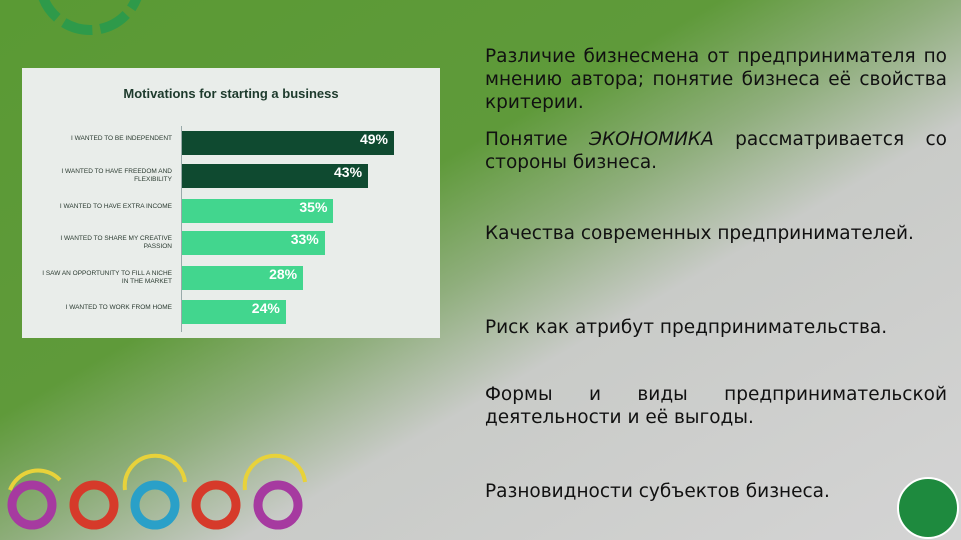 The width and height of the screenshot is (961, 540). Describe the element at coordinates (275, 176) in the screenshot. I see `bar: 43%` at that location.